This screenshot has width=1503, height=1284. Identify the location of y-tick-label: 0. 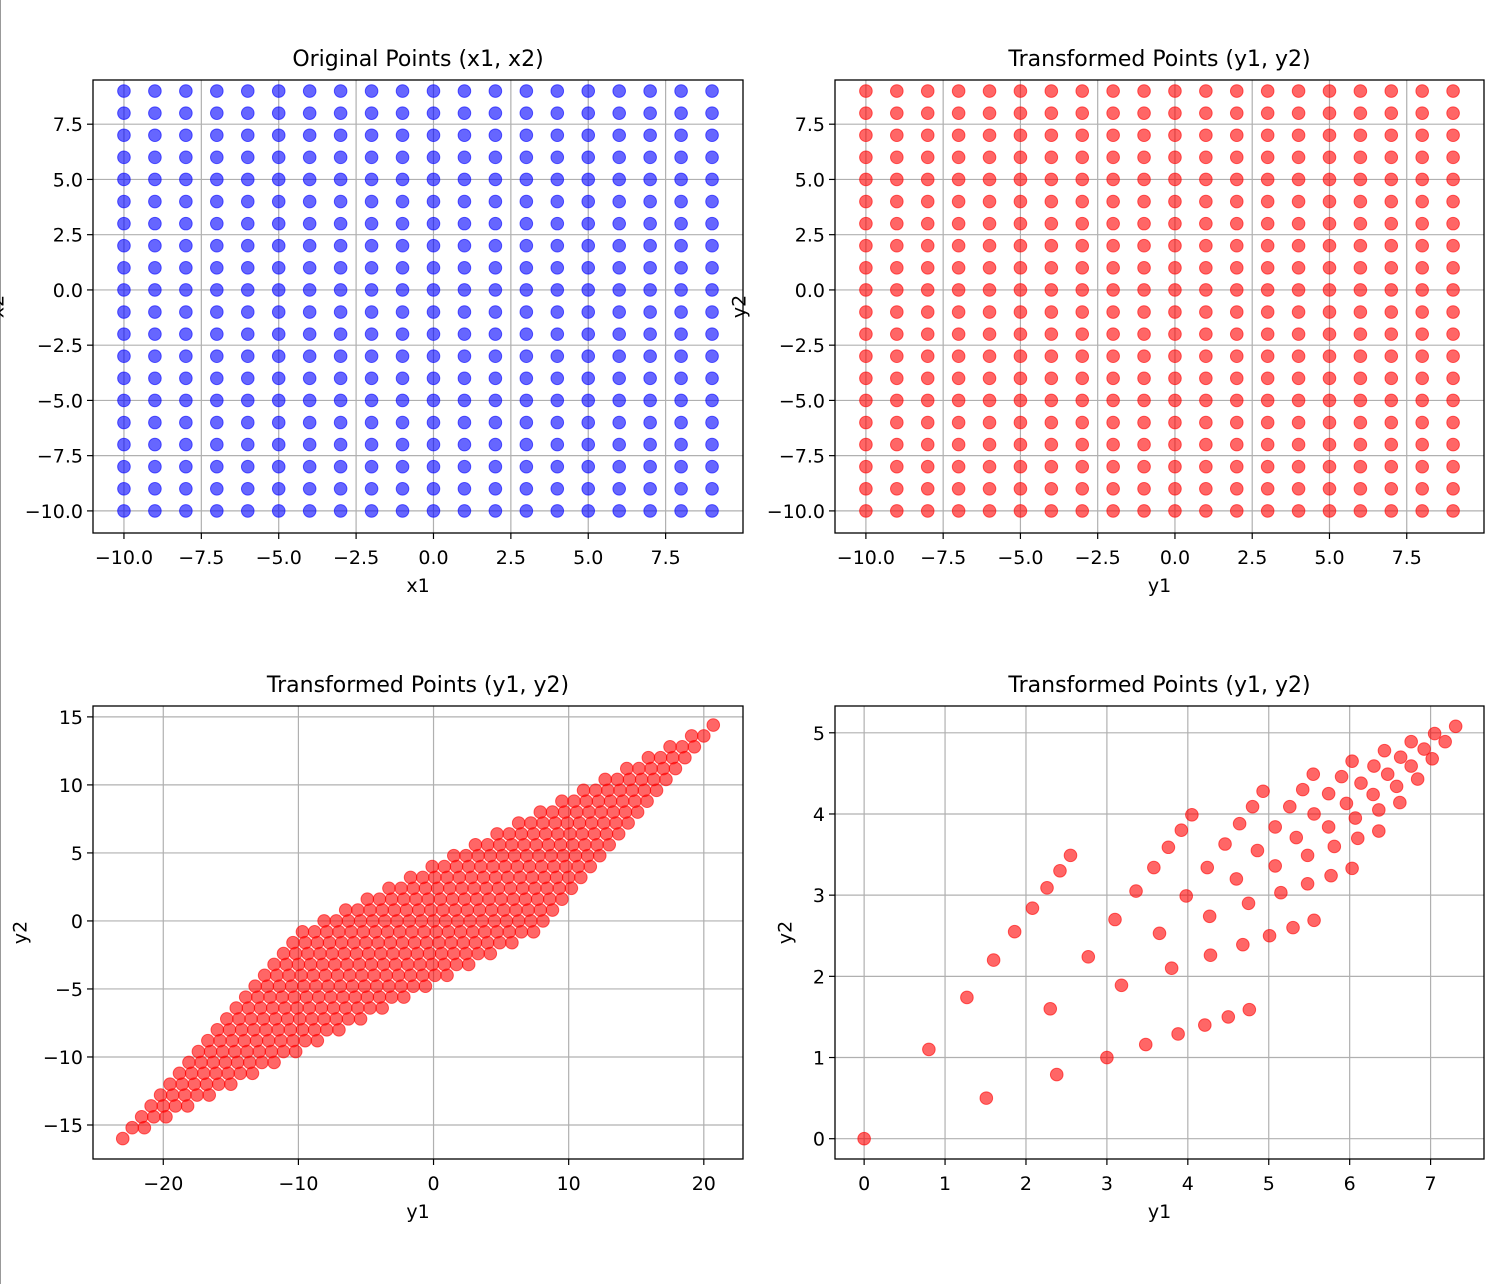
(77, 922).